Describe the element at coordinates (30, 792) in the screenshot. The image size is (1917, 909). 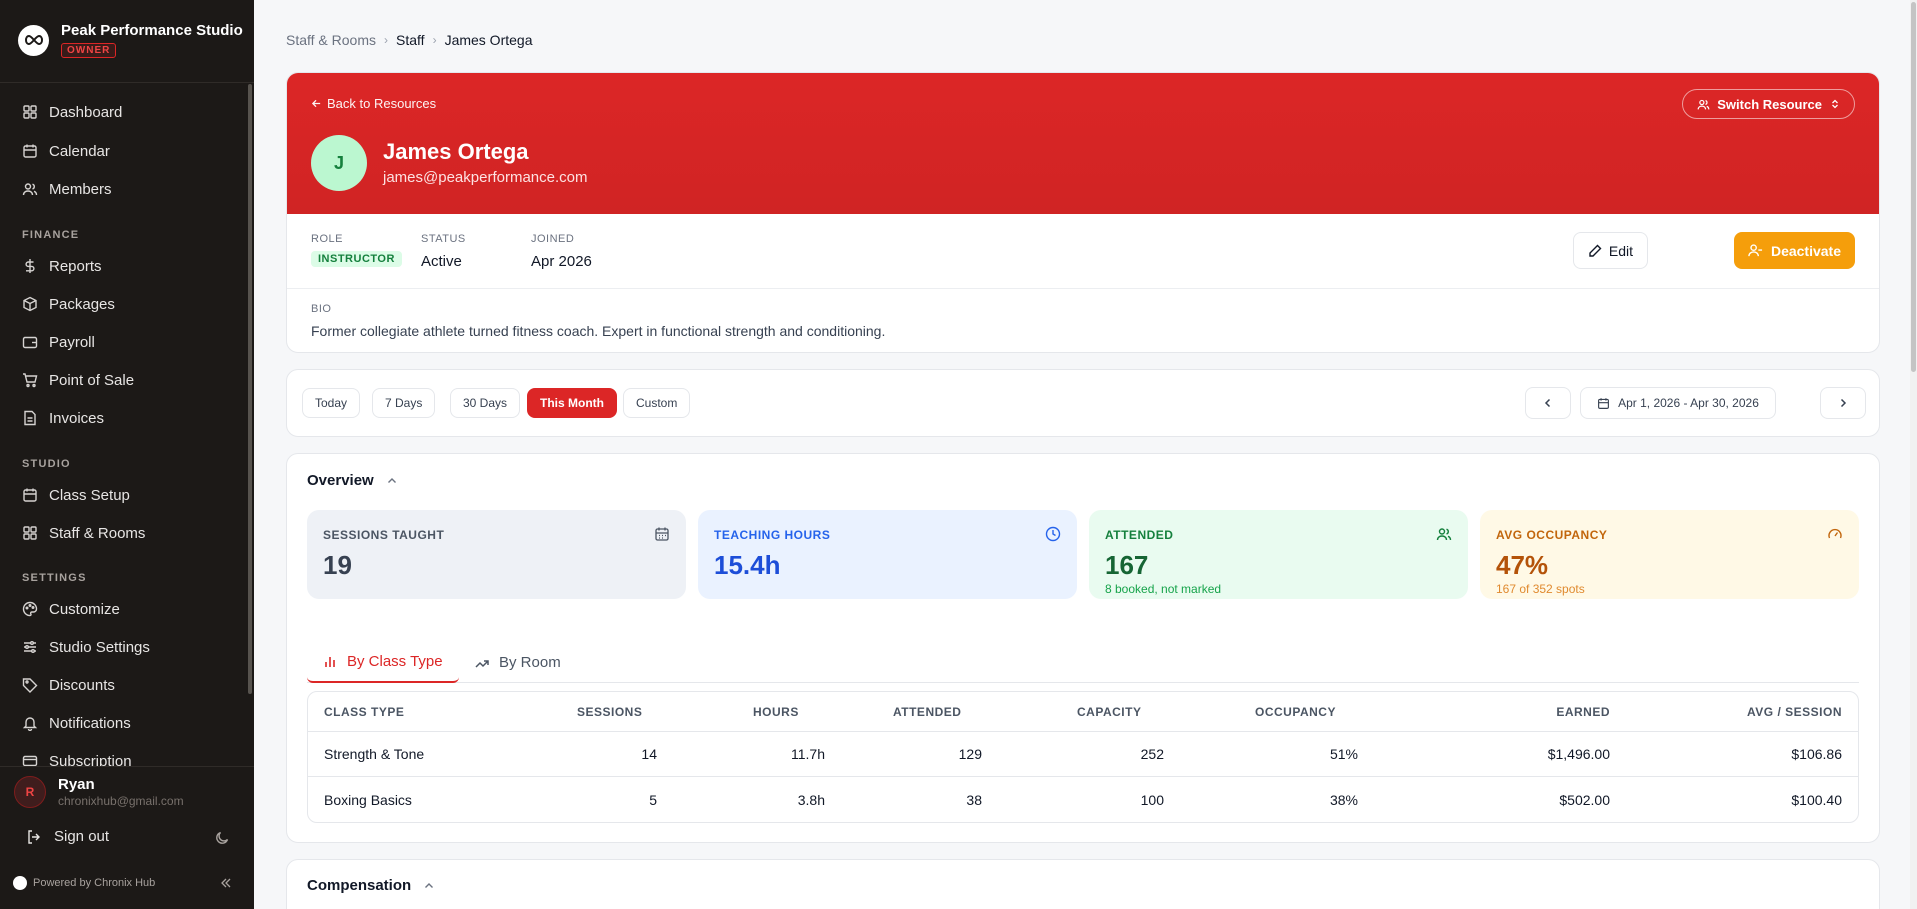
I see `user-avatar: R` at that location.